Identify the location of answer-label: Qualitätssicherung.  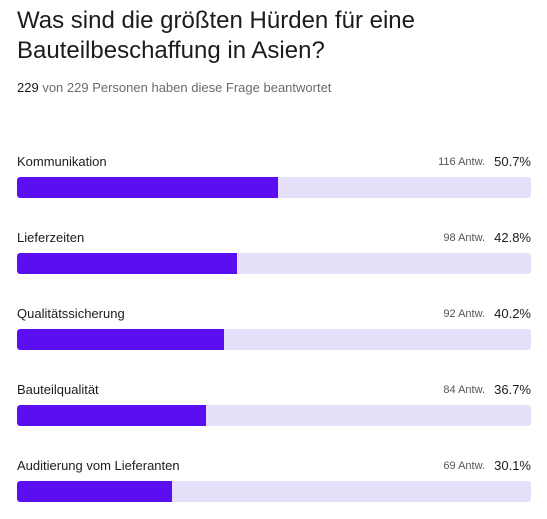
(71, 313).